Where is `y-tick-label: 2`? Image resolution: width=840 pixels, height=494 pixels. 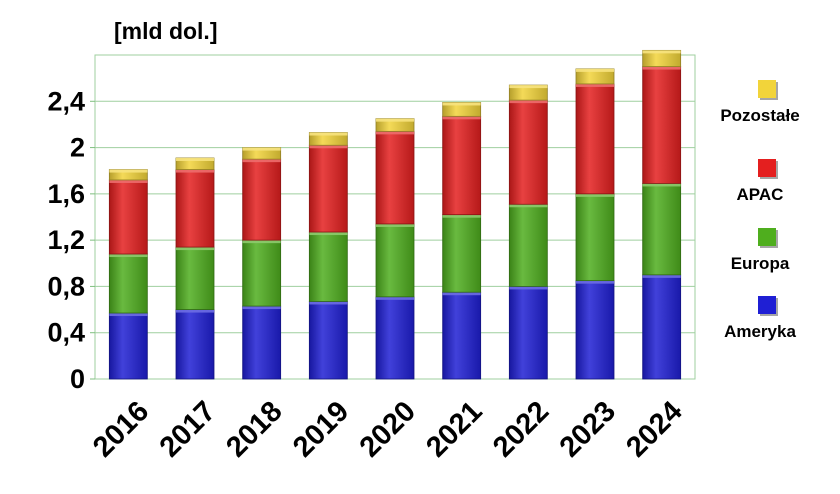
y-tick-label: 2 is located at coordinates (77, 148).